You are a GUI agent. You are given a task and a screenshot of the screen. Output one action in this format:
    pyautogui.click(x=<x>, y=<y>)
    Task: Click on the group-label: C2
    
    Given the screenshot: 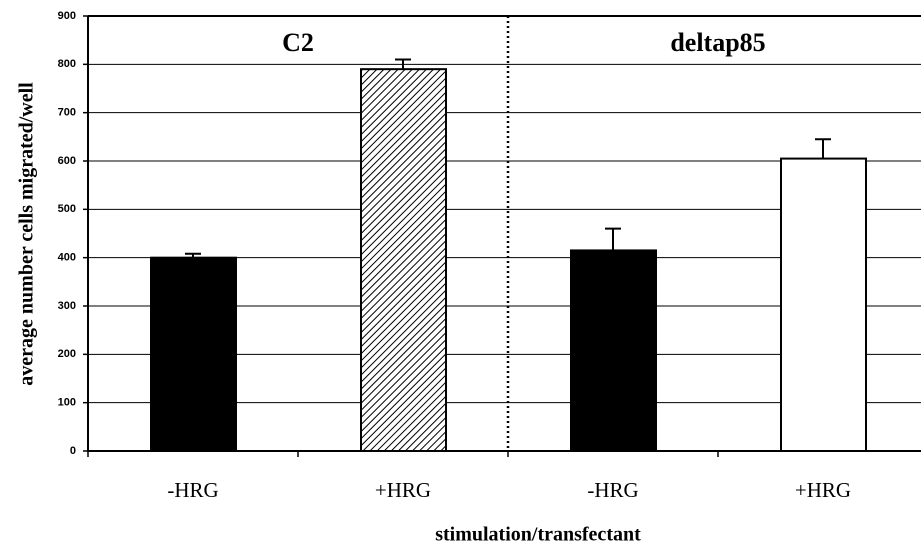 What is the action you would take?
    pyautogui.click(x=298, y=42)
    